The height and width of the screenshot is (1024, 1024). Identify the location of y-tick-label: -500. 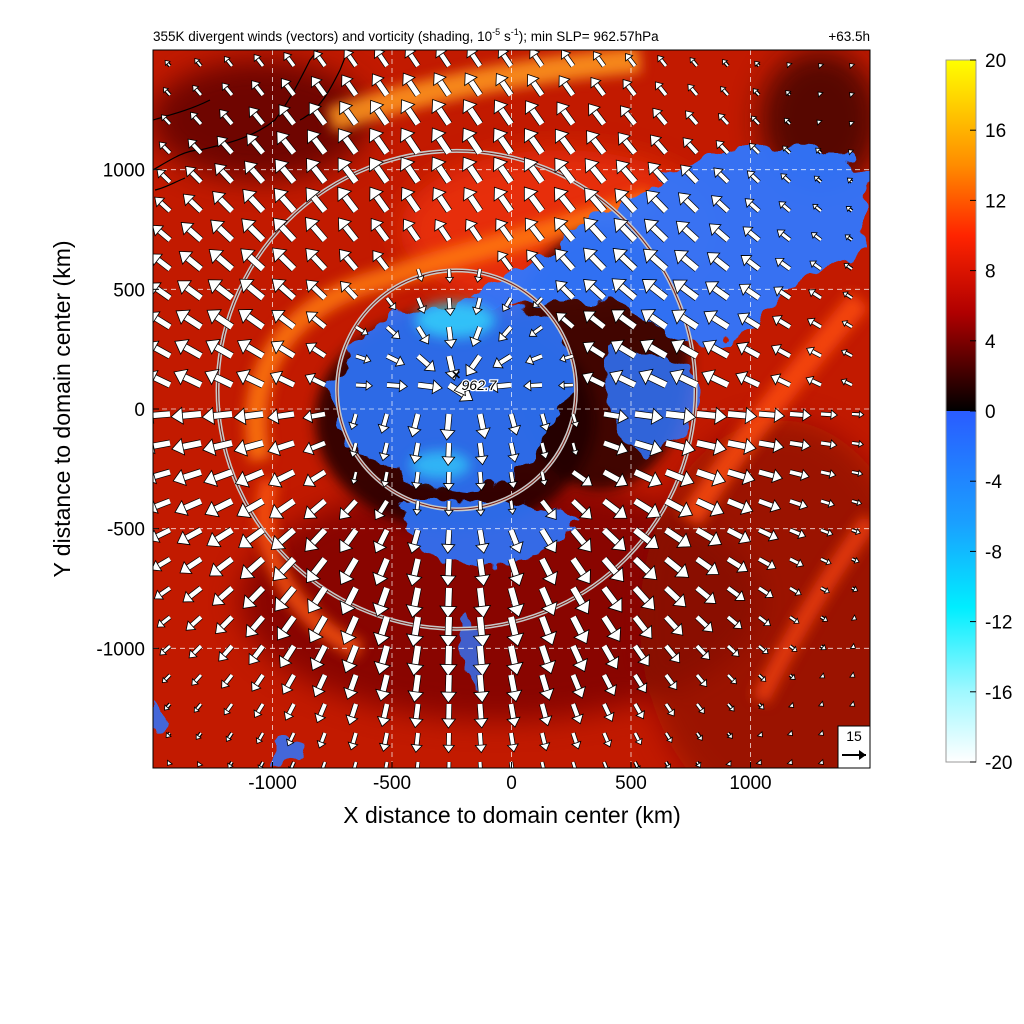
(126, 530).